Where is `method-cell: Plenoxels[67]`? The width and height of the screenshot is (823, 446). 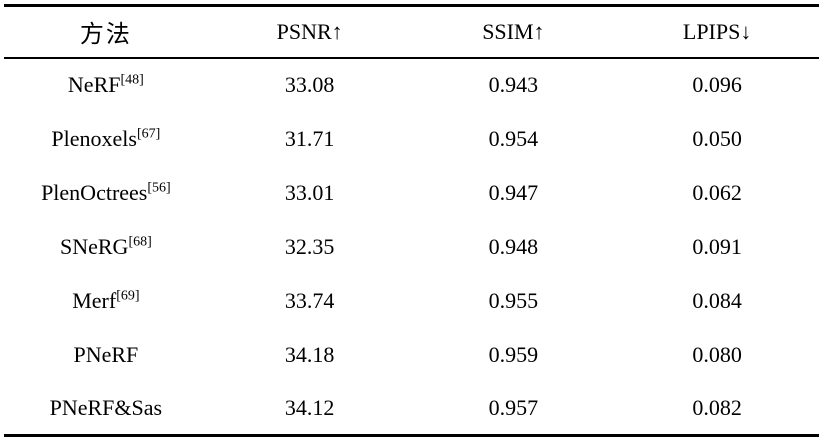 method-cell: Plenoxels[67] is located at coordinates (106, 139).